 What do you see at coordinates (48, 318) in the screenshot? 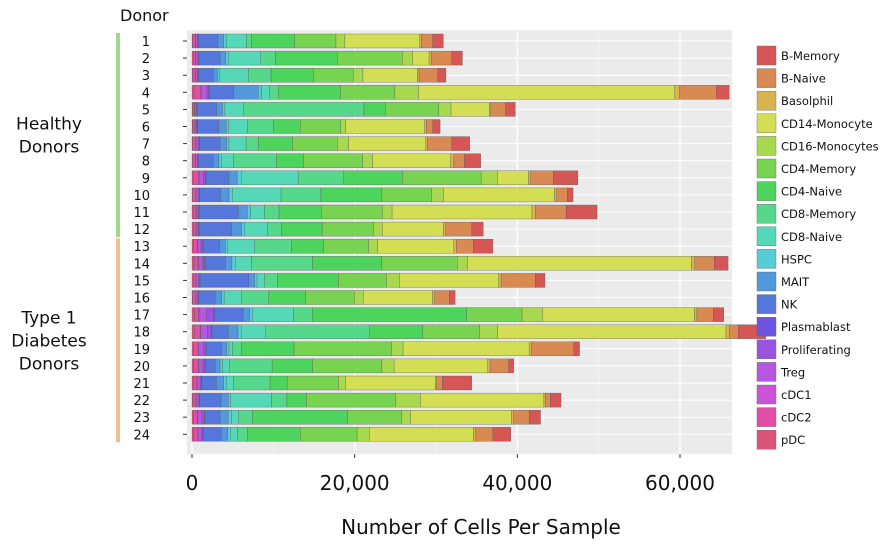
I see `group-label: Type 1` at bounding box center [48, 318].